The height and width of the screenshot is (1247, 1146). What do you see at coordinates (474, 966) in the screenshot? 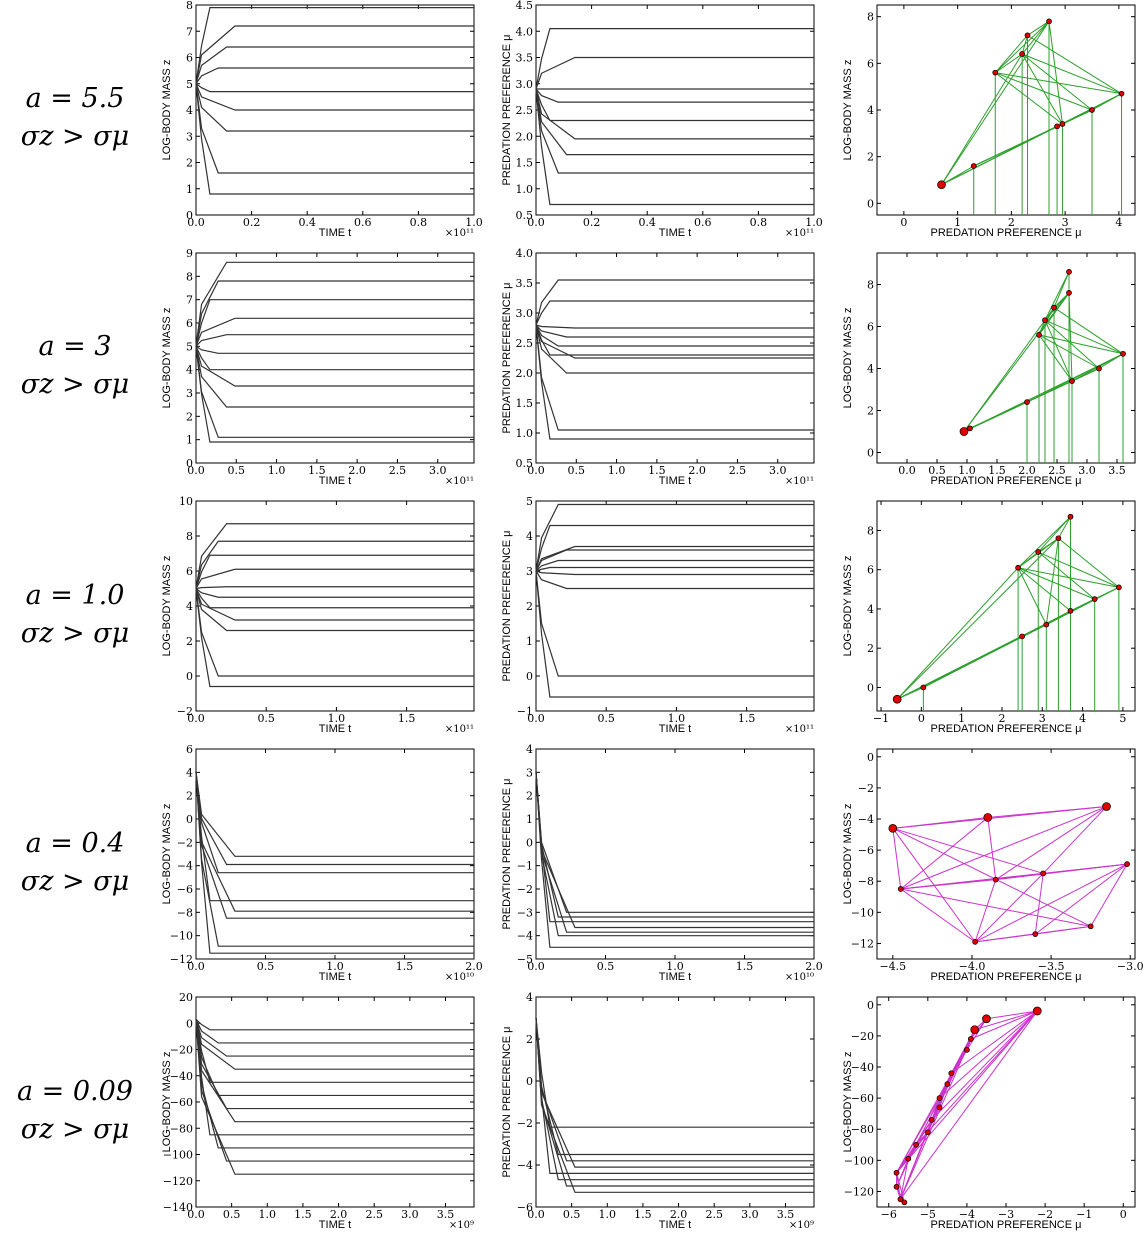
I see `x-tick-label: 2.0` at bounding box center [474, 966].